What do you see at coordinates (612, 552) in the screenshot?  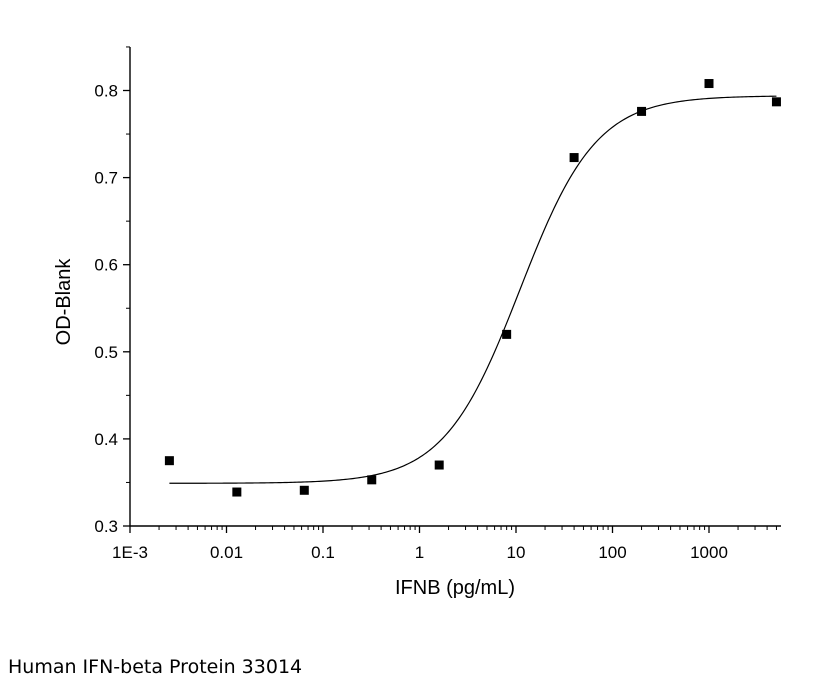 I see `x-tick-label: 100` at bounding box center [612, 552].